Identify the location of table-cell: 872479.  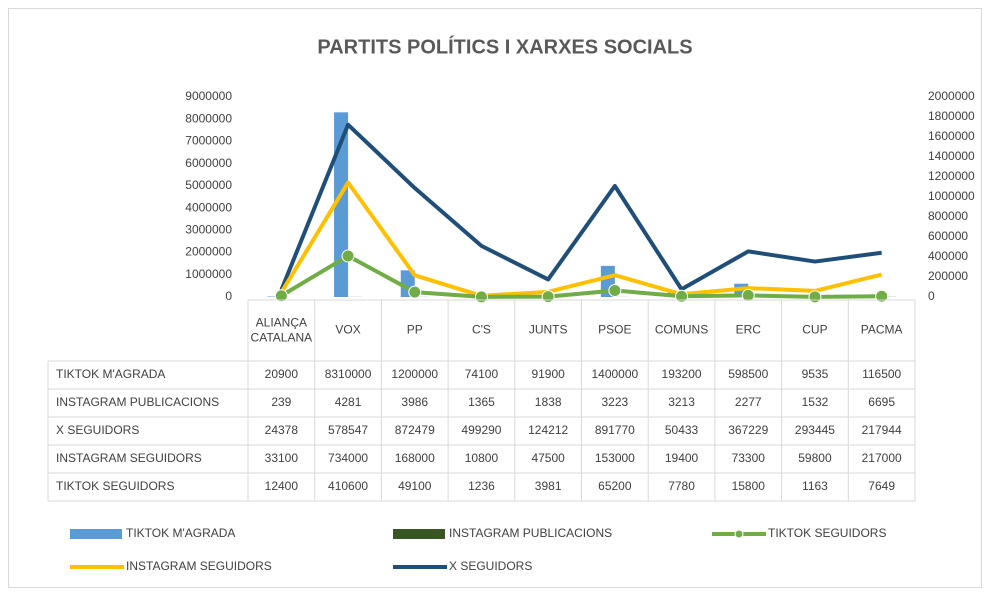
(415, 430).